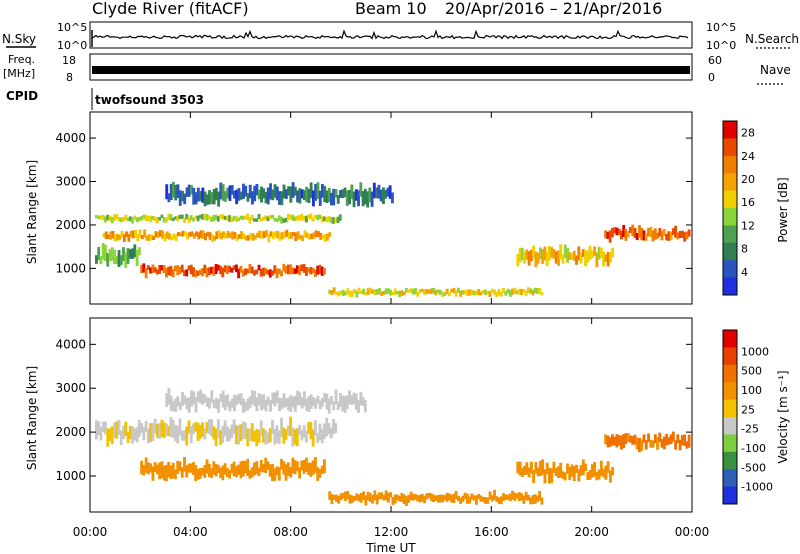 The image size is (800, 554). Describe the element at coordinates (21, 59) in the screenshot. I see `freq-label: Freq.` at that location.